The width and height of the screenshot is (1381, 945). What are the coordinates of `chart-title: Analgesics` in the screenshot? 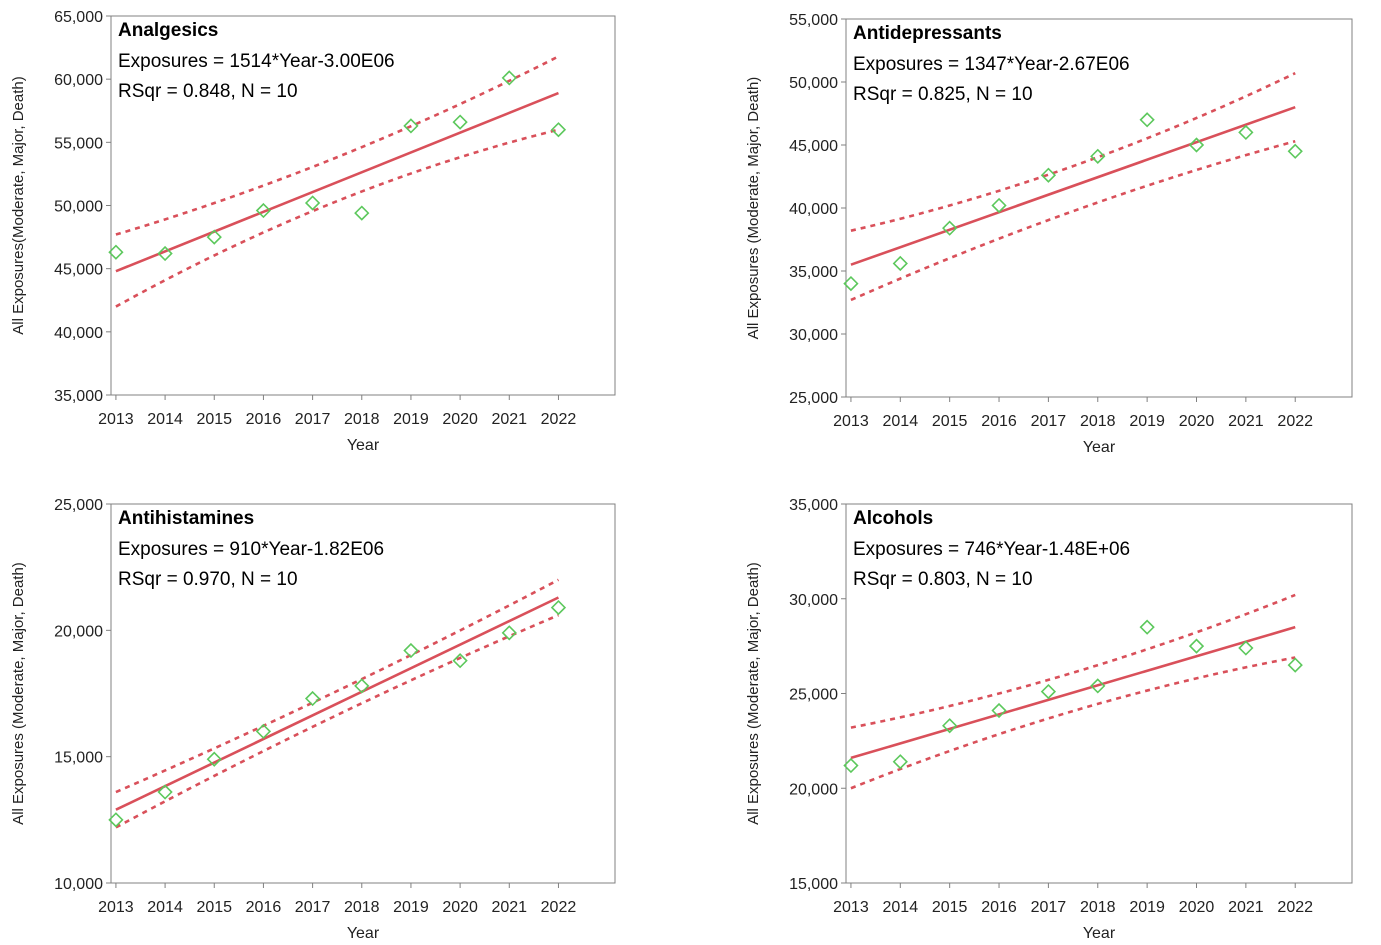 It's located at (168, 30).